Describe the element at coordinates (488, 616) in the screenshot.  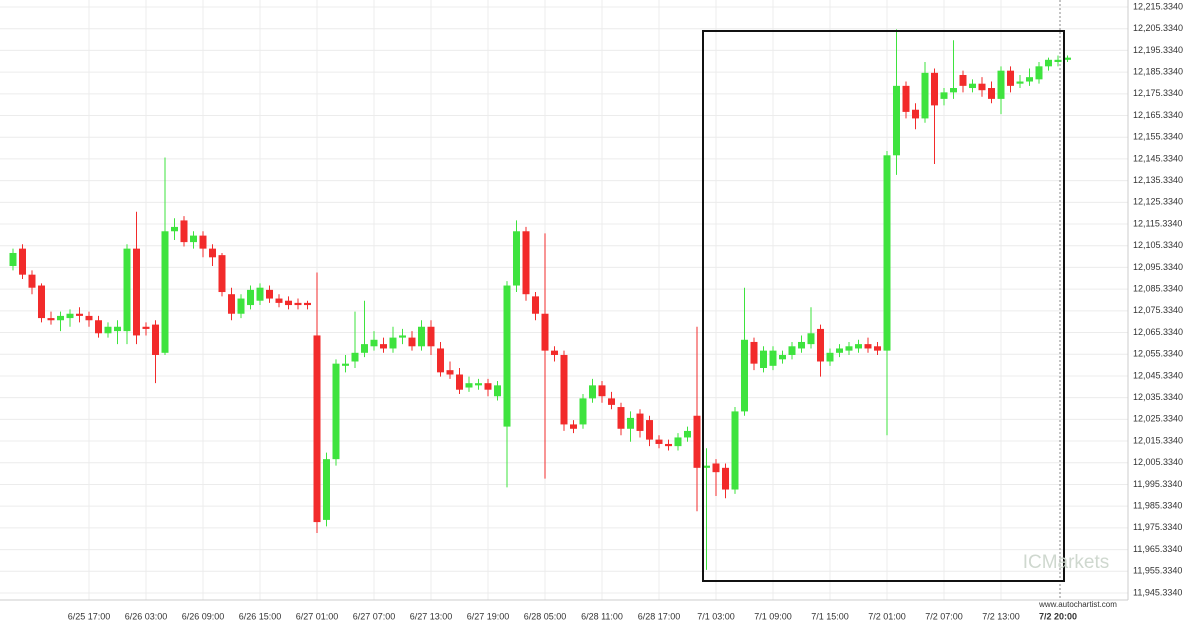
I see `x-tick-label: 6/27 19:00` at that location.